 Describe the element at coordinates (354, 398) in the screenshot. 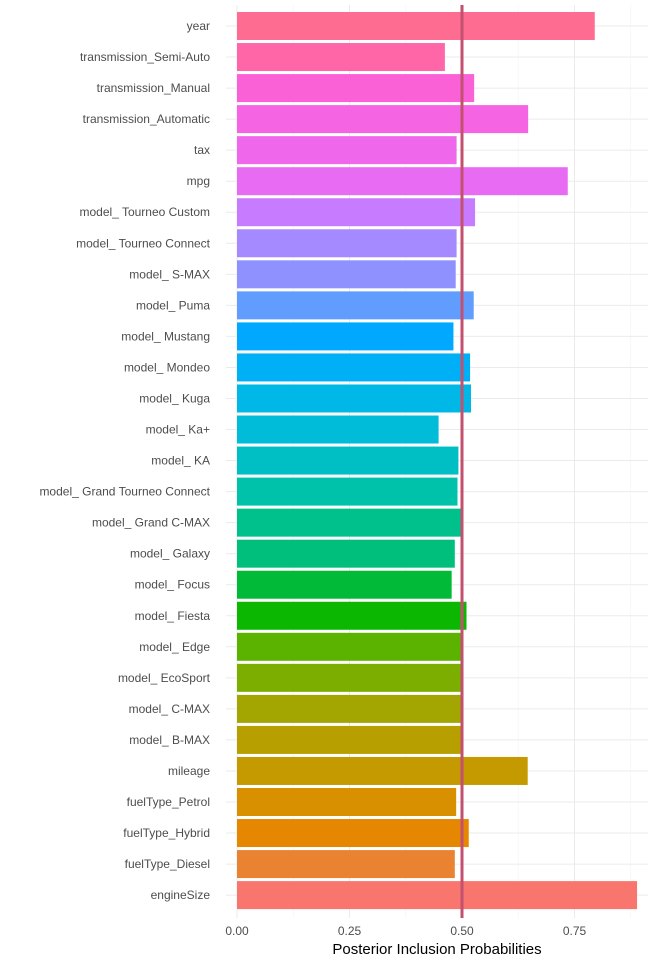

I see `bar-model-kuga` at that location.